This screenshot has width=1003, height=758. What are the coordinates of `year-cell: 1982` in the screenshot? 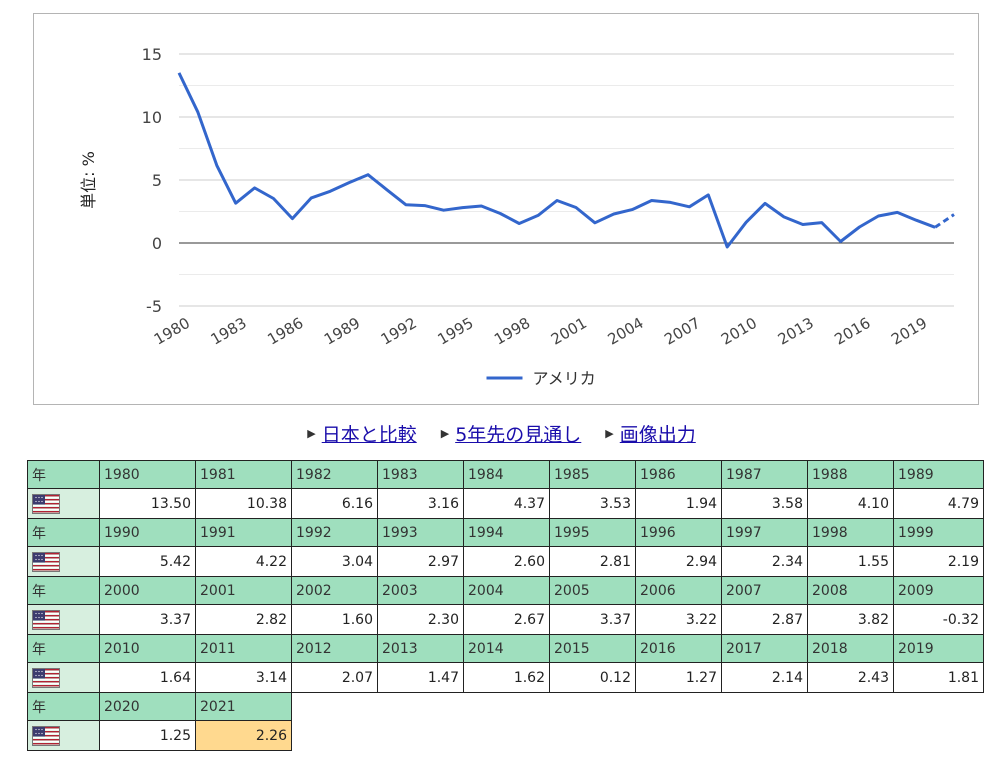 It's located at (334, 474).